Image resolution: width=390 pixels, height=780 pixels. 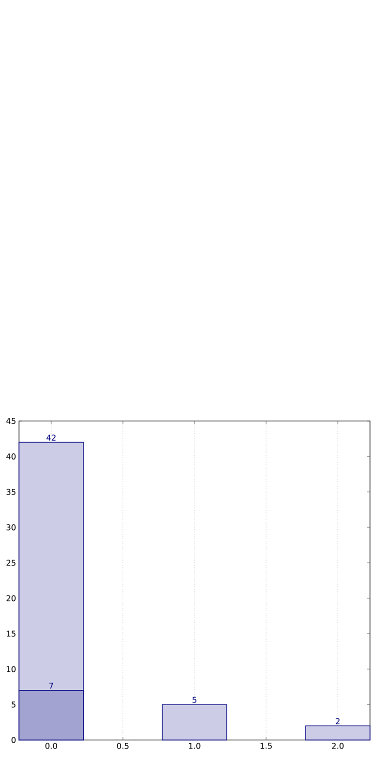 I want to click on y-tick-label: 45, so click(x=11, y=421).